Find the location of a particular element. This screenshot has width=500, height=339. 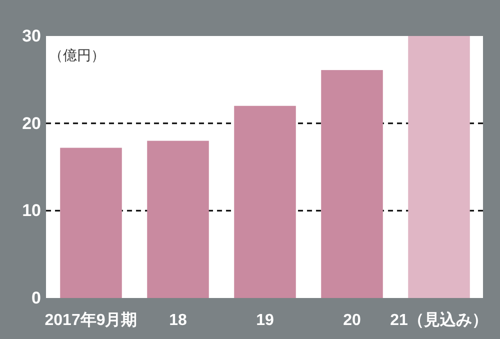

y-axis-title: （億円） is located at coordinates (77, 55).